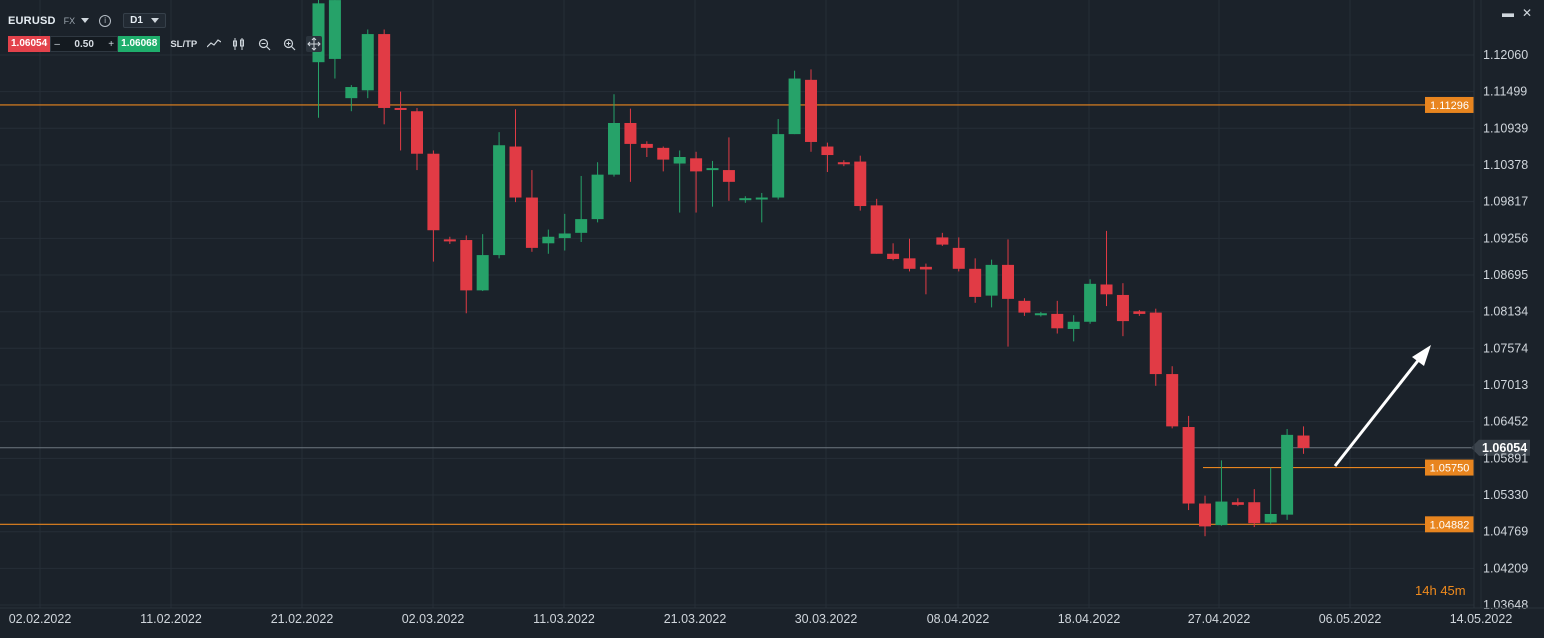  Describe the element at coordinates (32, 20) in the screenshot. I see `symbol-label: EURUSD` at that location.